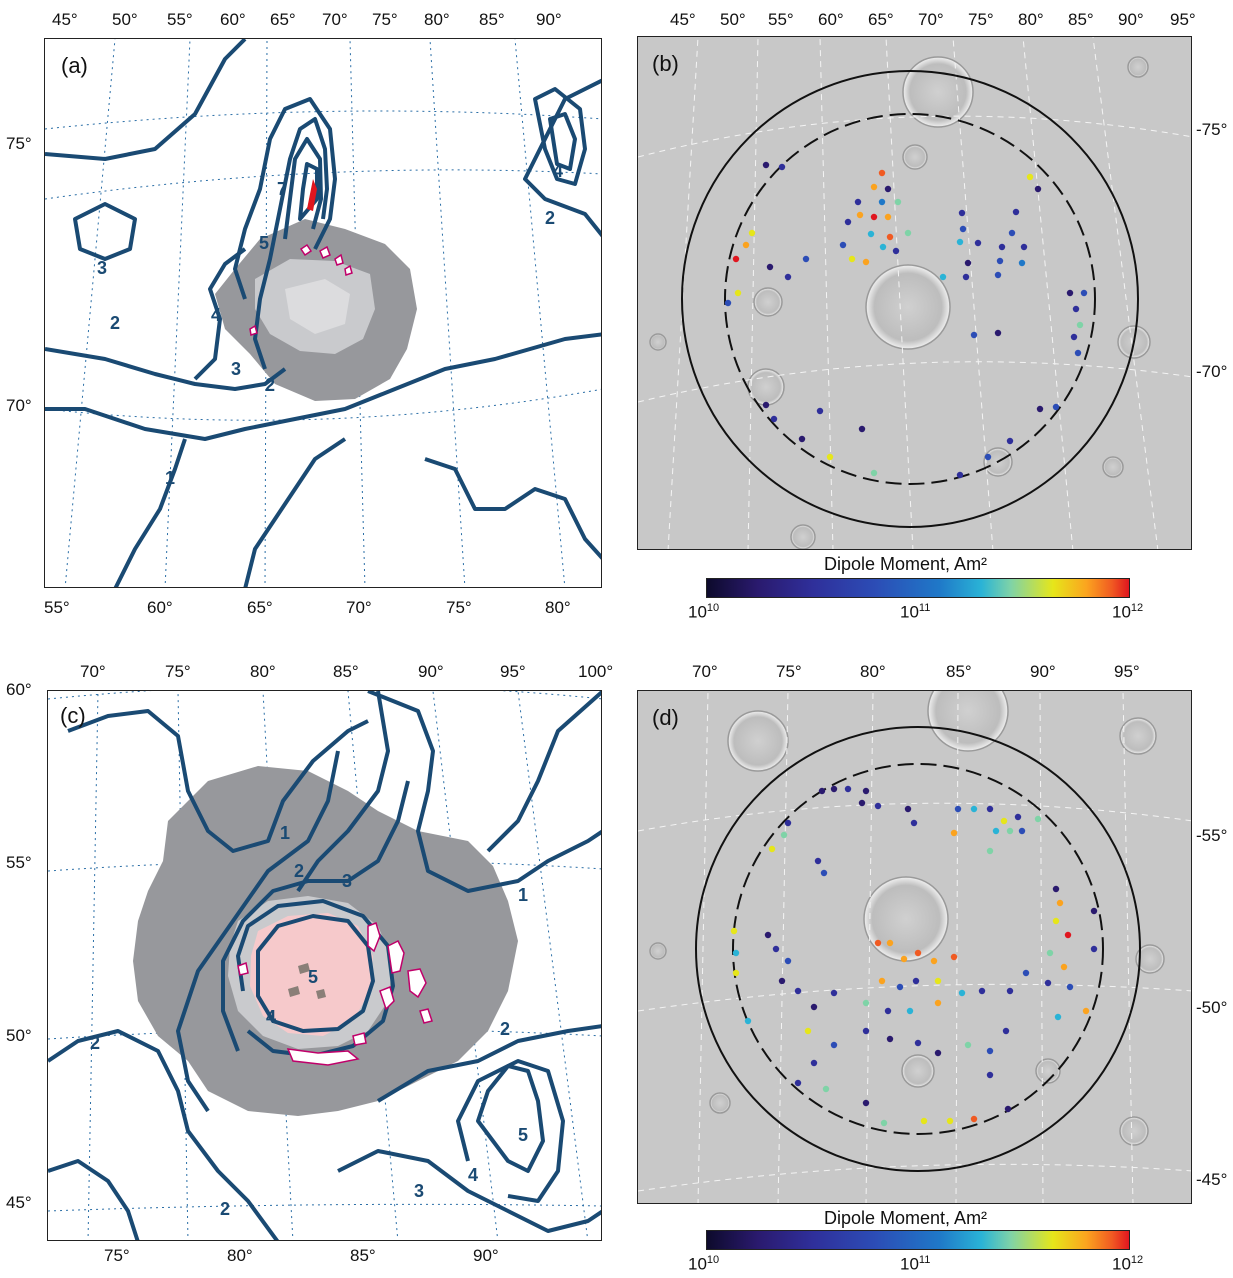 This screenshot has height=1278, width=1233. What do you see at coordinates (74, 65) in the screenshot?
I see `panel-label-a: (a)` at bounding box center [74, 65].